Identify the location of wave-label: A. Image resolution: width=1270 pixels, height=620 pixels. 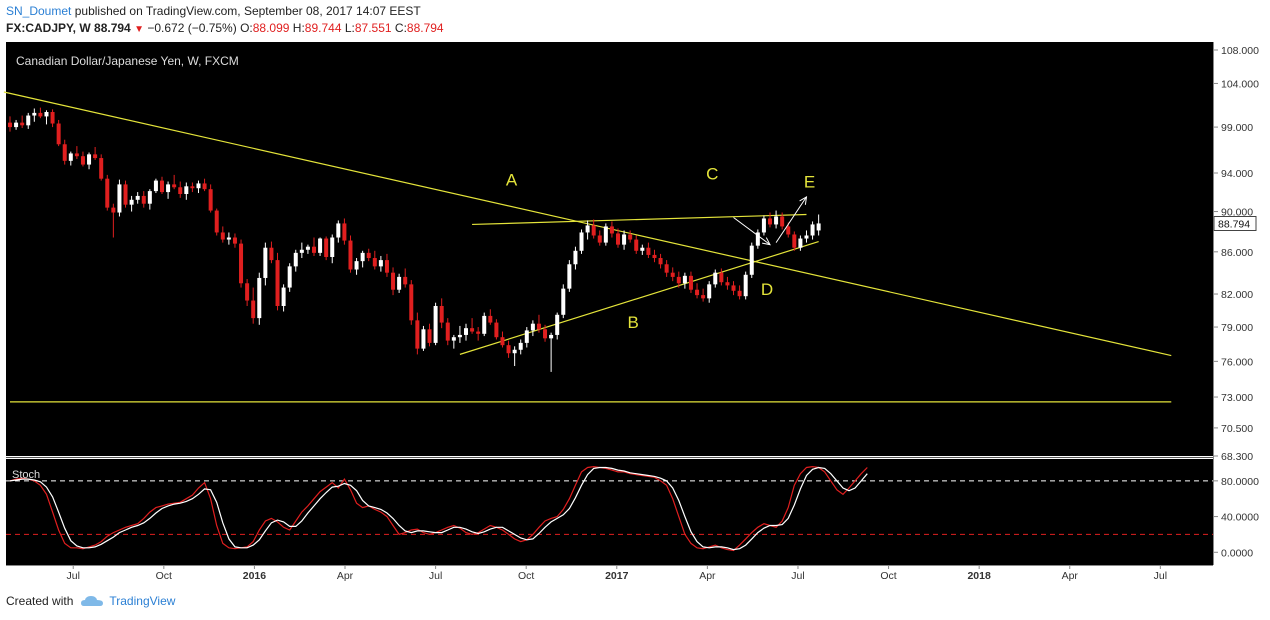
(512, 179).